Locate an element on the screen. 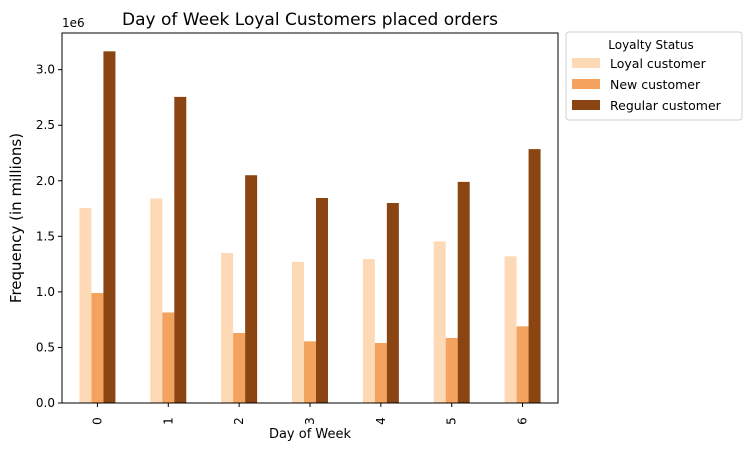 This screenshot has height=451, width=748. y-axis-label: Frequency (in millions) is located at coordinates (16, 218).